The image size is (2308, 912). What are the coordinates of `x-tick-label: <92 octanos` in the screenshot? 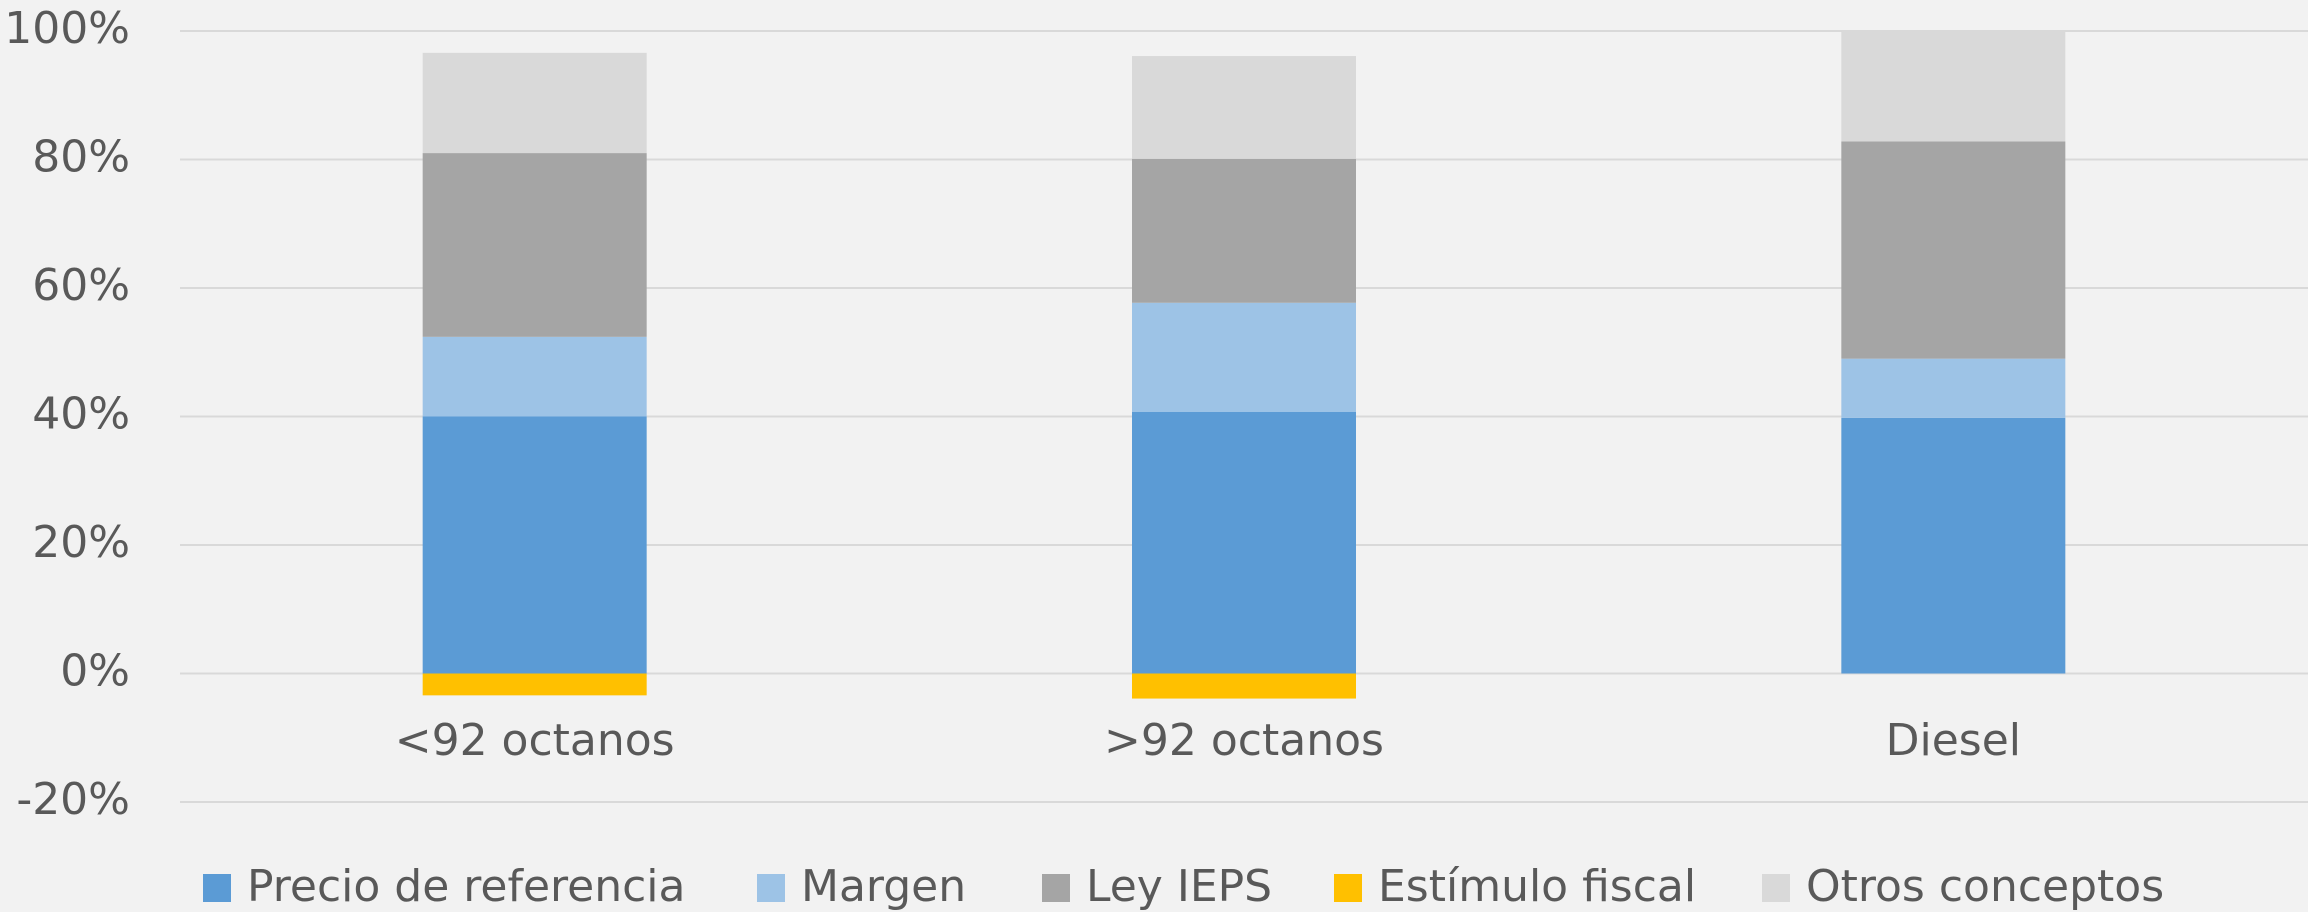 It's located at (535, 740).